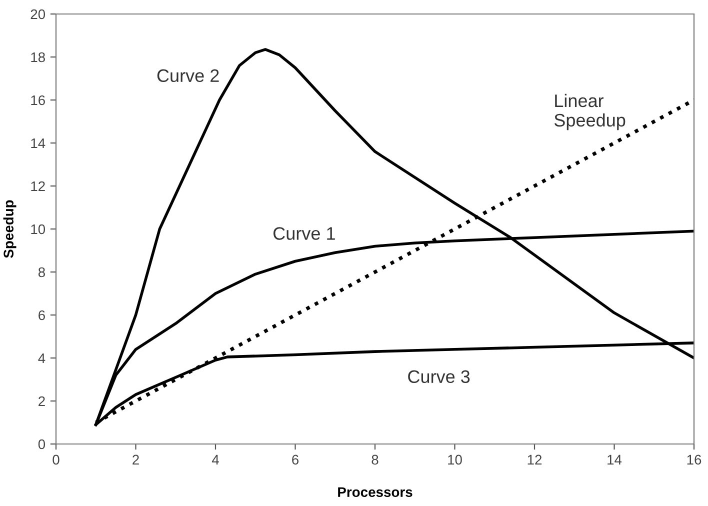 The width and height of the screenshot is (708, 506). What do you see at coordinates (135, 459) in the screenshot?
I see `x-tick-label: 2` at bounding box center [135, 459].